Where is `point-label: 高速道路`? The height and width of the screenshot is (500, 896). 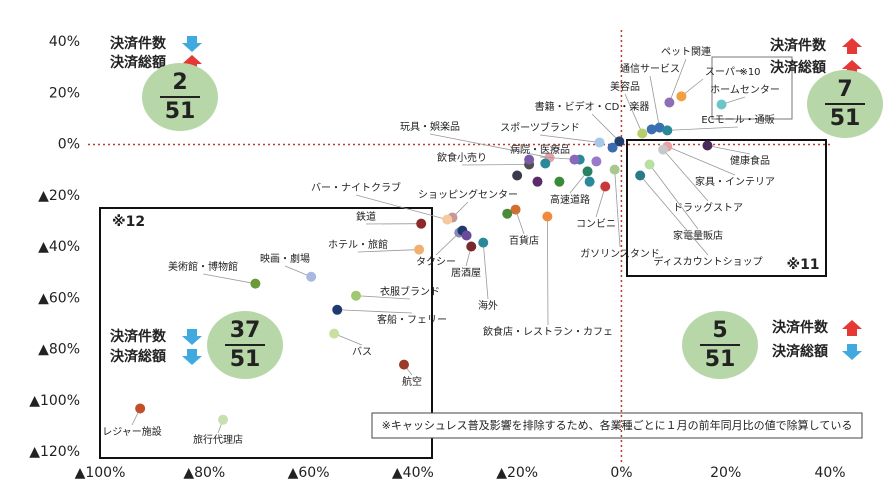 point-label: 高速道路 is located at coordinates (570, 199).